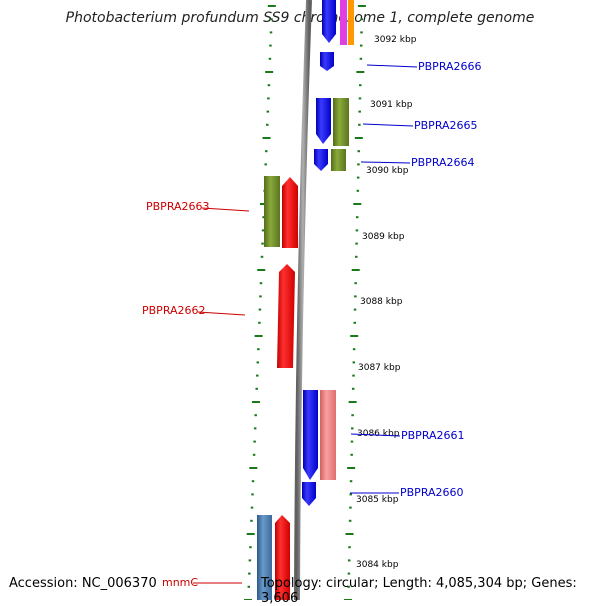  Describe the element at coordinates (174, 310) in the screenshot. I see `gene-label-pbpra2662: PBPRA2662` at that location.